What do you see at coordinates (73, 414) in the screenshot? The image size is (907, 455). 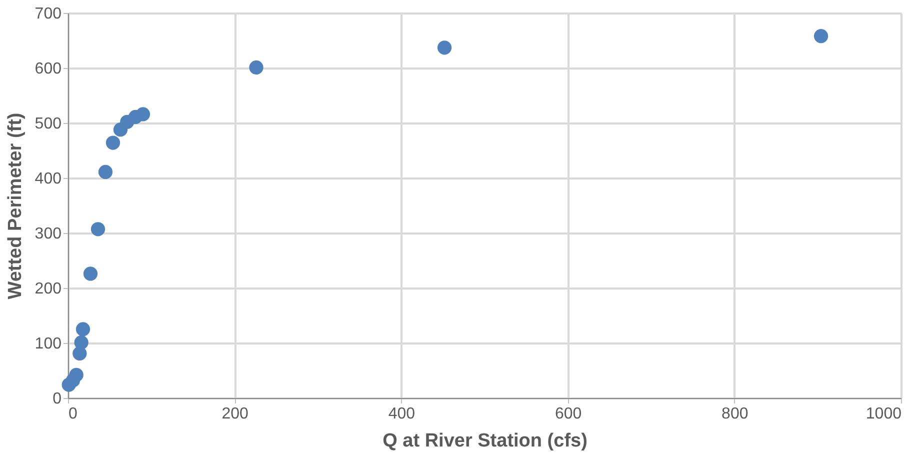 I see `x-tick-label: 0` at bounding box center [73, 414].